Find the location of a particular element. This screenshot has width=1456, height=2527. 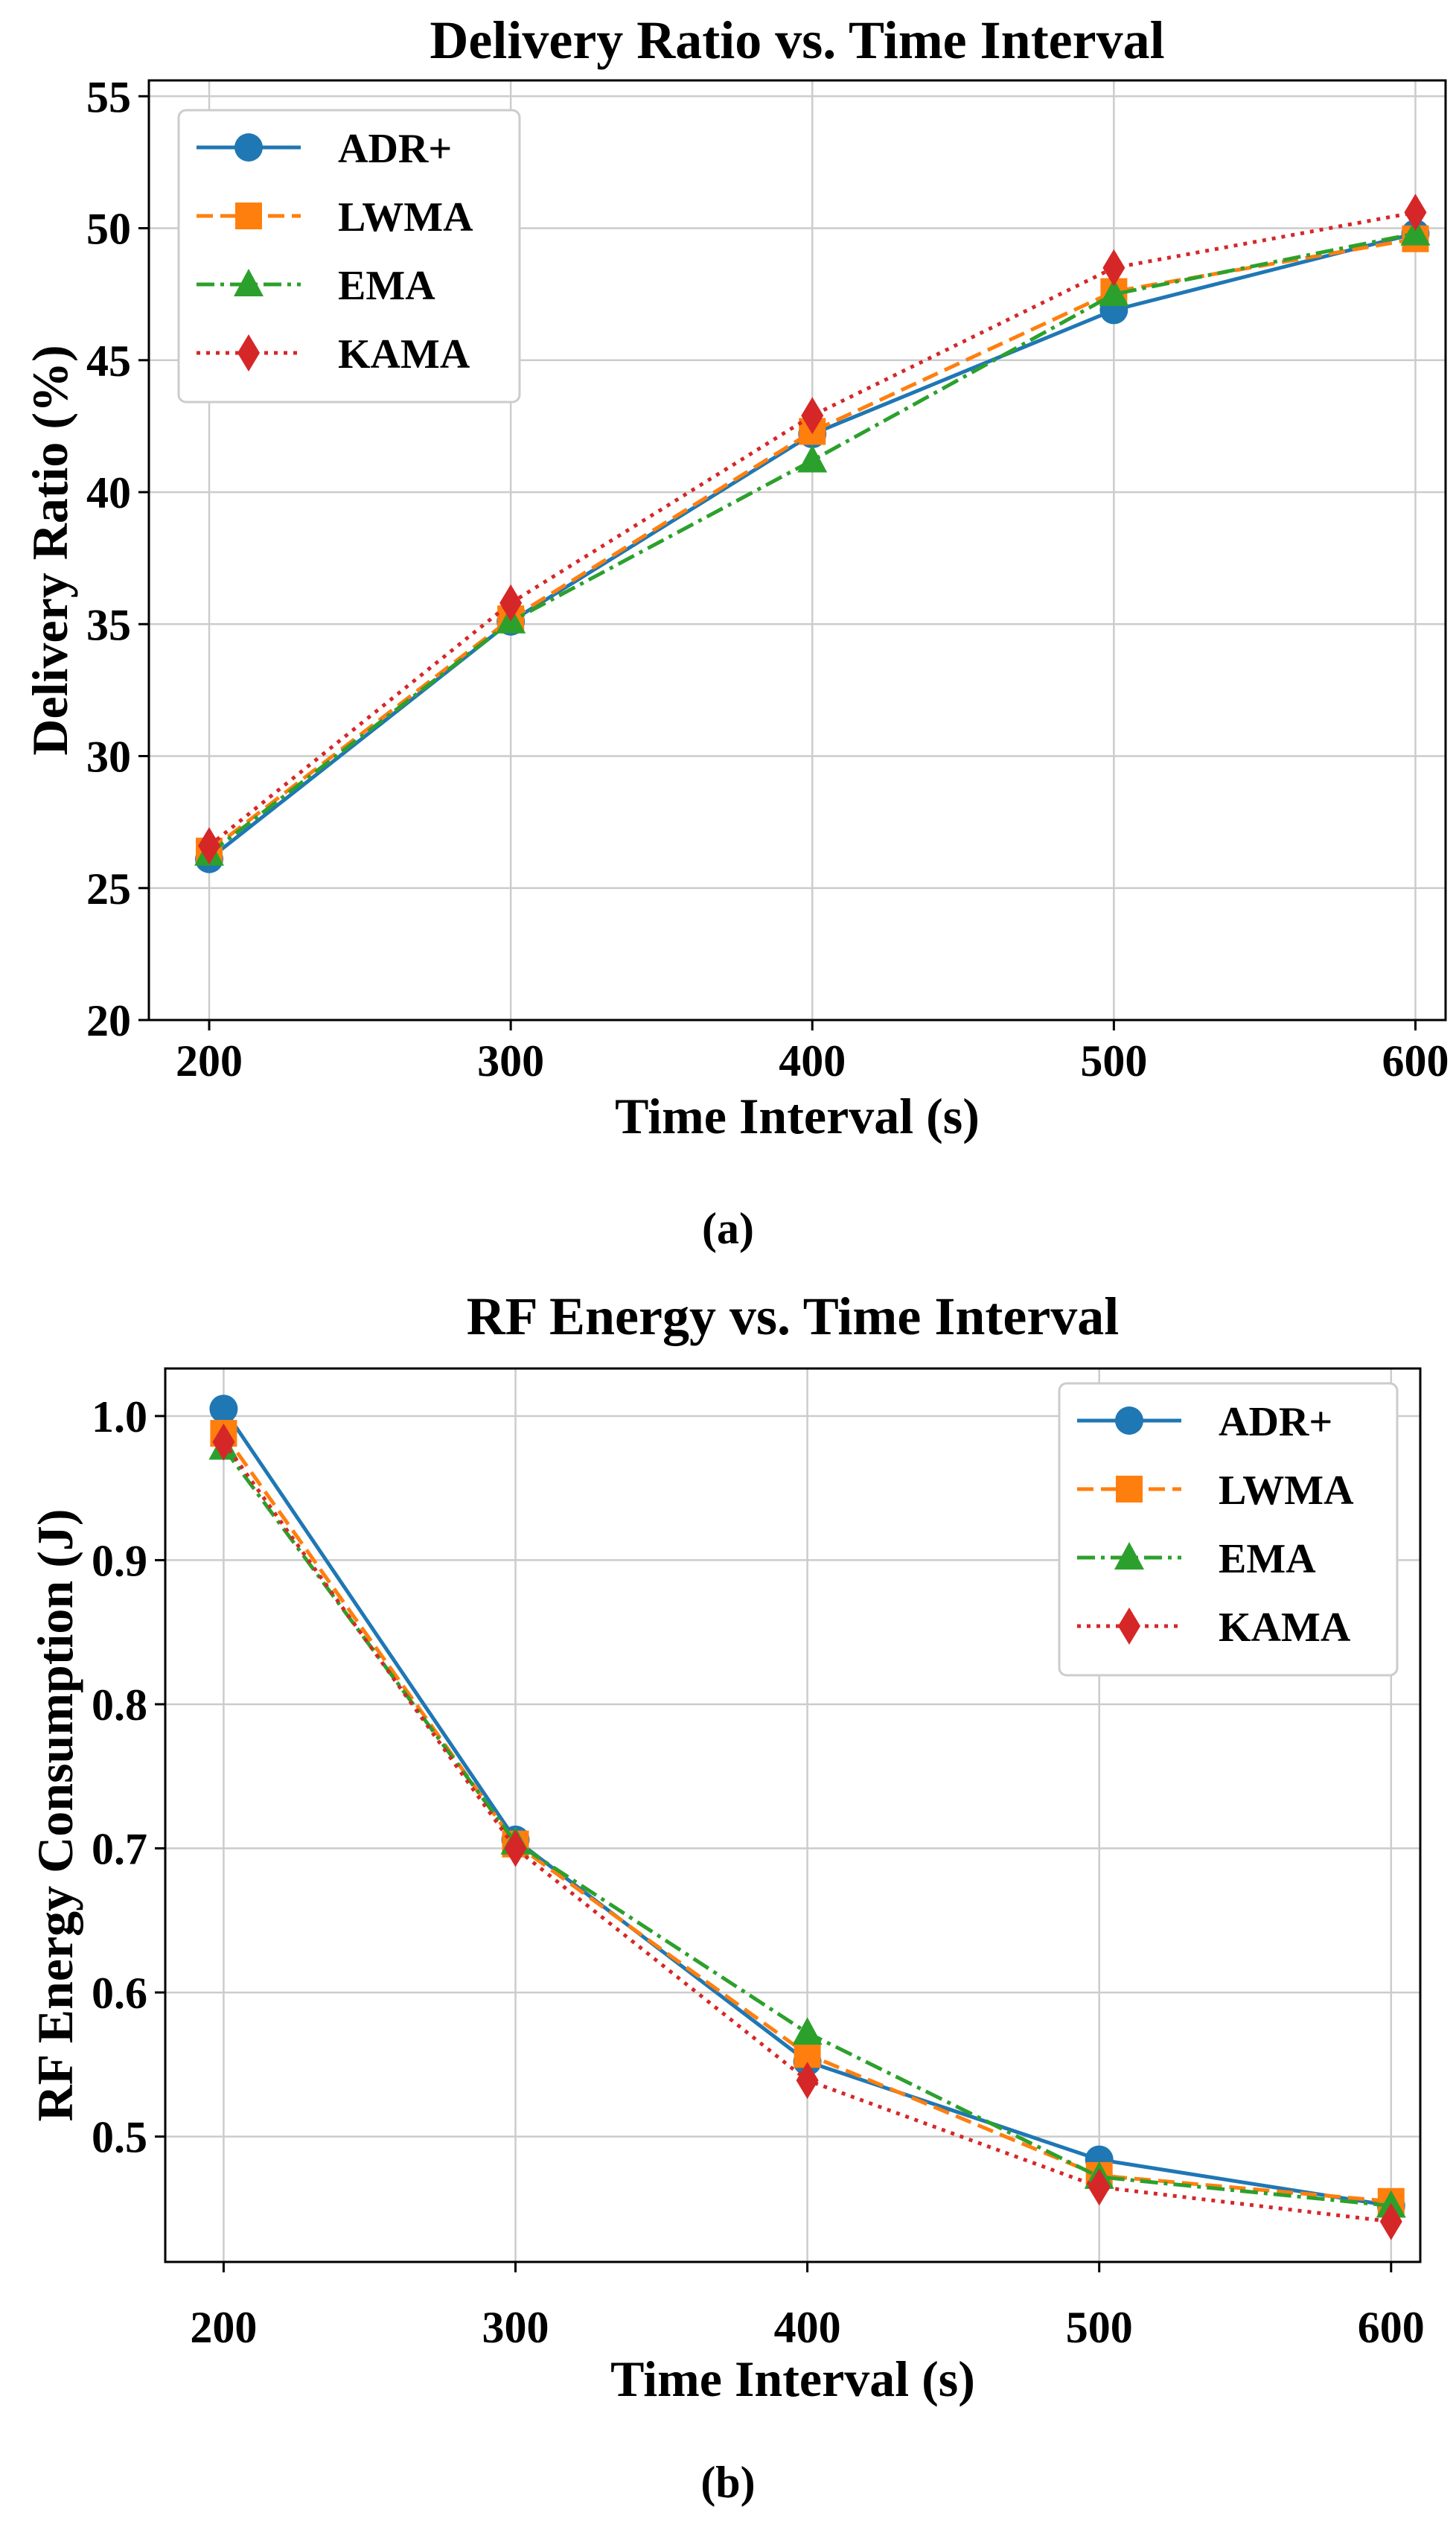

y-tick-label: 50 is located at coordinates (108, 229).